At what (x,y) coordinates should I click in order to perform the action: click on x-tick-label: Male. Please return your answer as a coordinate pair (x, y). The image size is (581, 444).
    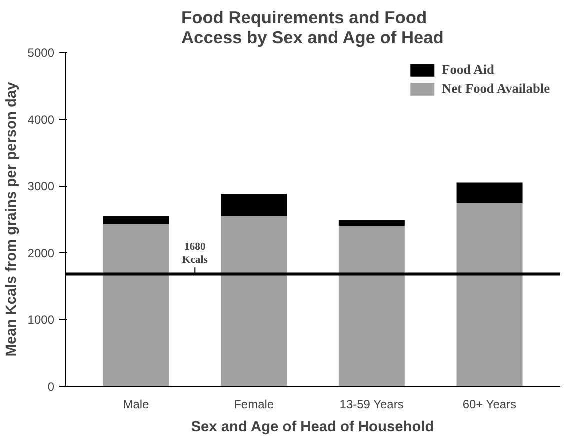
    Looking at the image, I should click on (136, 405).